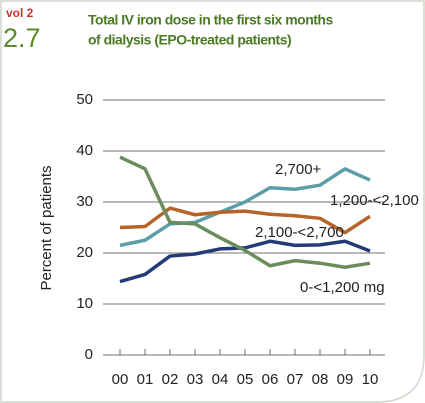 This screenshot has height=403, width=425. I want to click on y-tick-label: 20, so click(84, 252).